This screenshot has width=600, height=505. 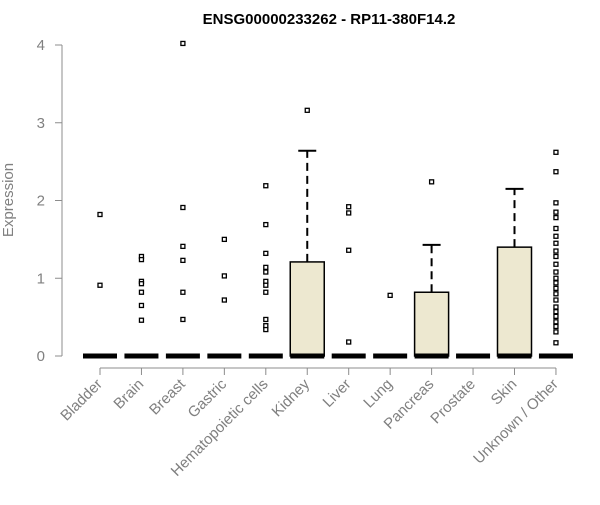 I want to click on y-tick-label-3: 3, so click(x=41, y=123).